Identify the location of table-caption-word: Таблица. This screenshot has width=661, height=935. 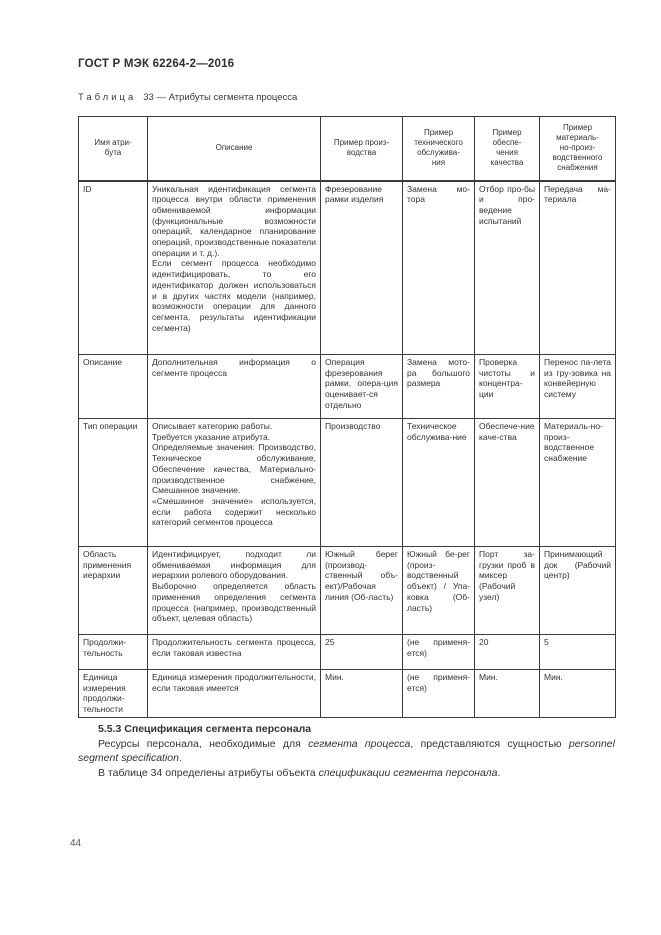
(107, 97).